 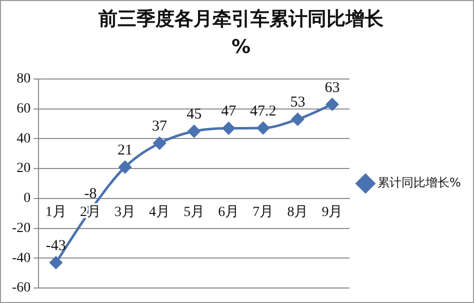 I want to click on x-tick-label: 6月, so click(x=229, y=212).